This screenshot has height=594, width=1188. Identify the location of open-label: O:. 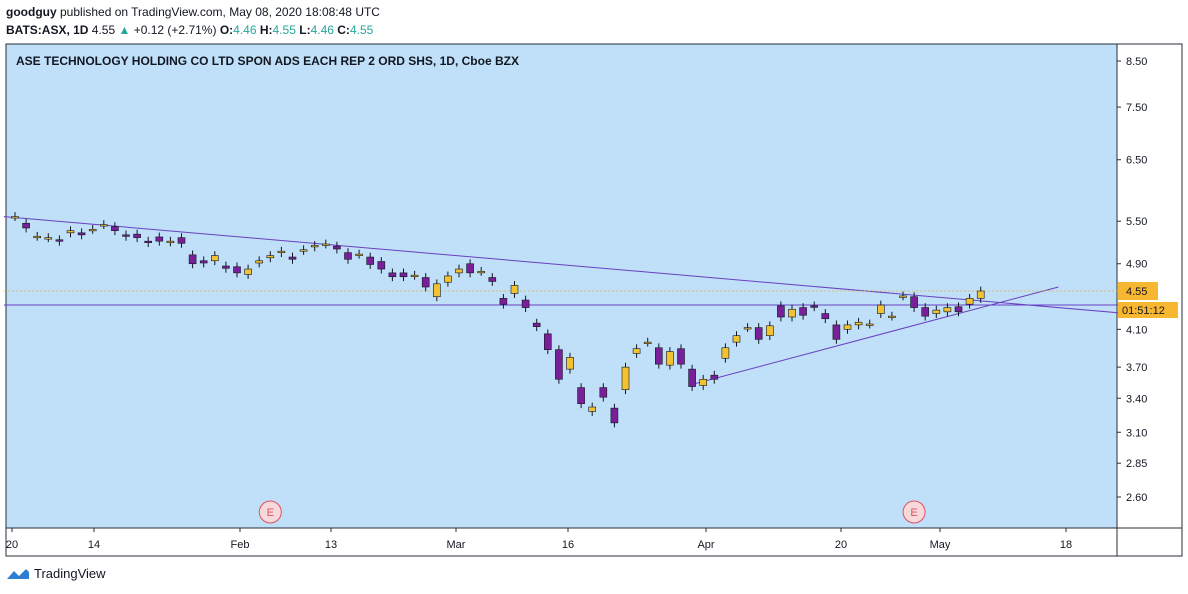
(226, 30).